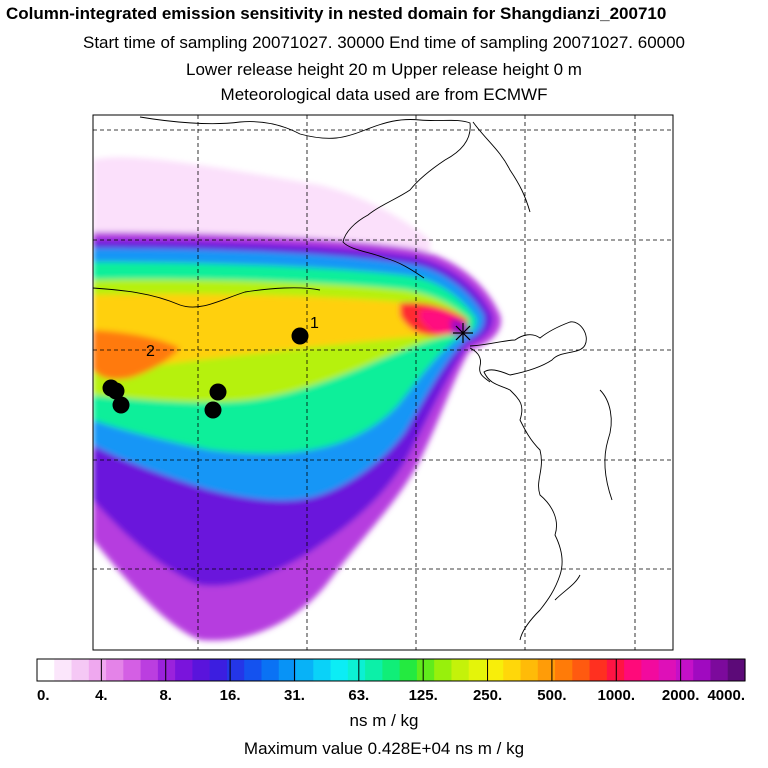 This screenshot has width=768, height=768. I want to click on colorbar, so click(391, 670).